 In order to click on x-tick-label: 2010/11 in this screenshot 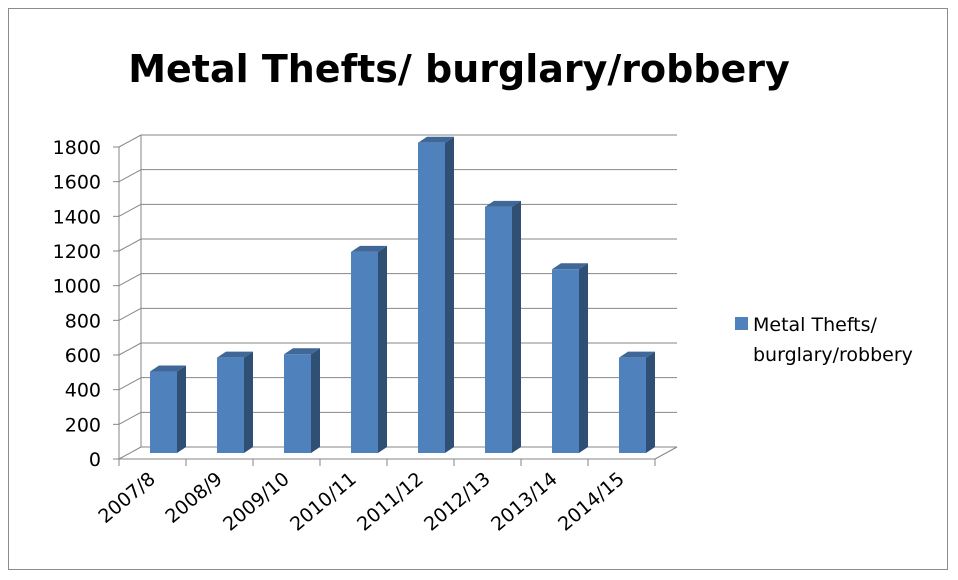, I will do `click(323, 502)`.